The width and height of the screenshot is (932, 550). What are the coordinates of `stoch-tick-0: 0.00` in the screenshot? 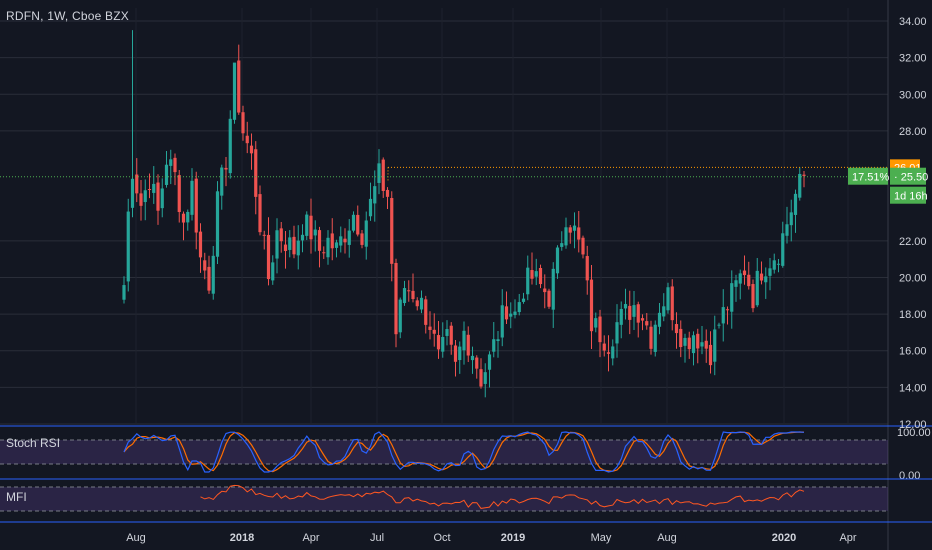 It's located at (909, 476).